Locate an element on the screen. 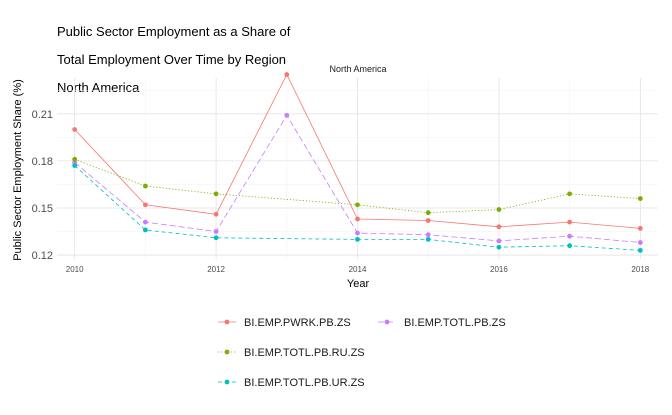  facet-label: North America is located at coordinates (357, 69).